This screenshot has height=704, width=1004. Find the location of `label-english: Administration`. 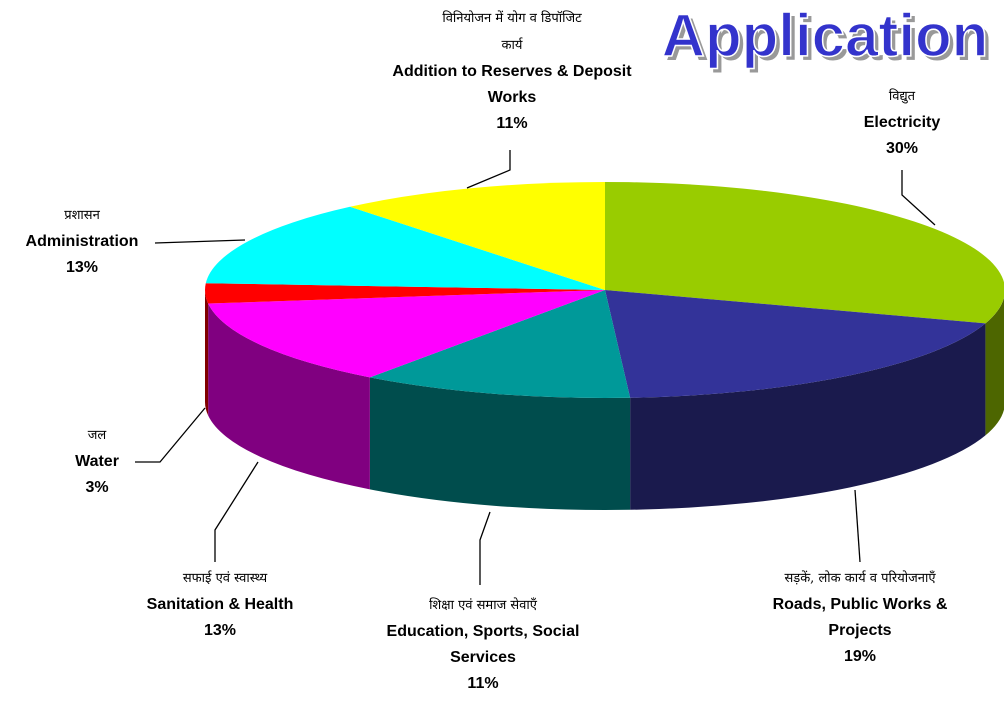

label-english: Administration is located at coordinates (82, 241).